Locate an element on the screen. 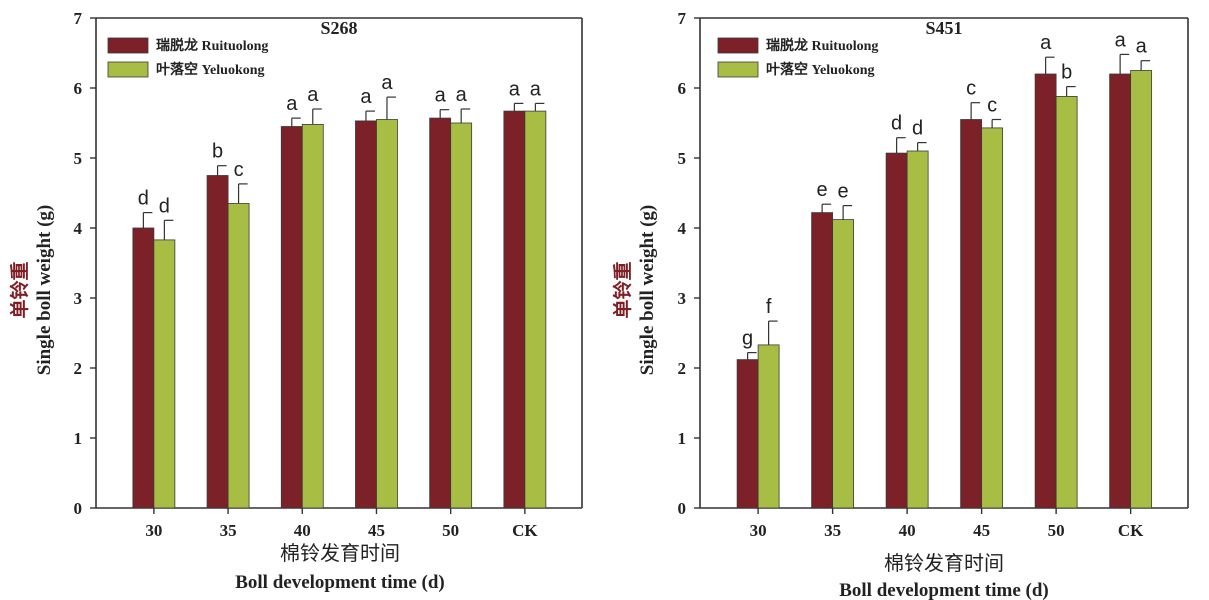 The width and height of the screenshot is (1209, 600). significance-label: f is located at coordinates (769, 307).